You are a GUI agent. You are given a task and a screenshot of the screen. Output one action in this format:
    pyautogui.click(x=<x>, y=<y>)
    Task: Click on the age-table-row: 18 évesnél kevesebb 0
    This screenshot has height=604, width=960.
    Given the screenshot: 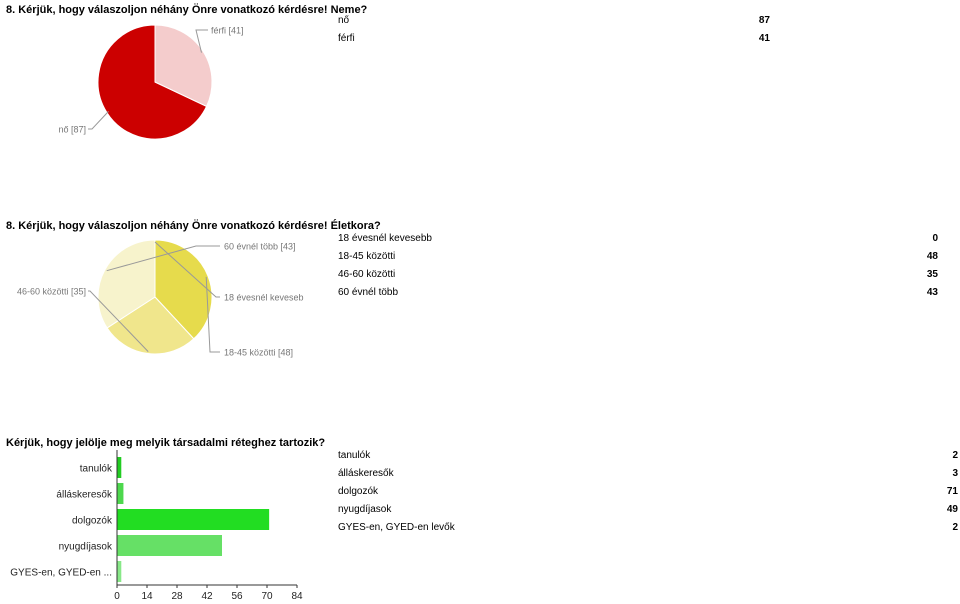 What is the action you would take?
    pyautogui.click(x=638, y=238)
    